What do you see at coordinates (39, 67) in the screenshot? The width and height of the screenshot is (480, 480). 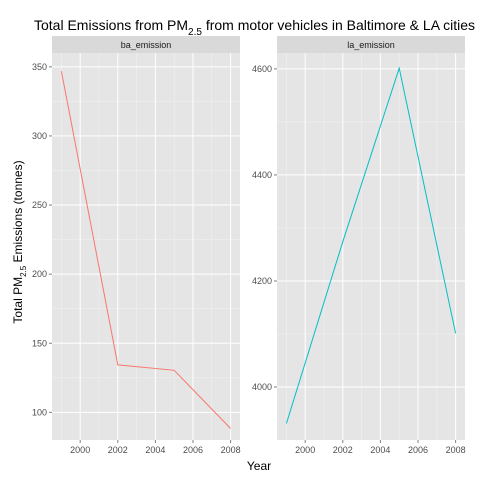 I see `y-tick-label: 350` at bounding box center [39, 67].